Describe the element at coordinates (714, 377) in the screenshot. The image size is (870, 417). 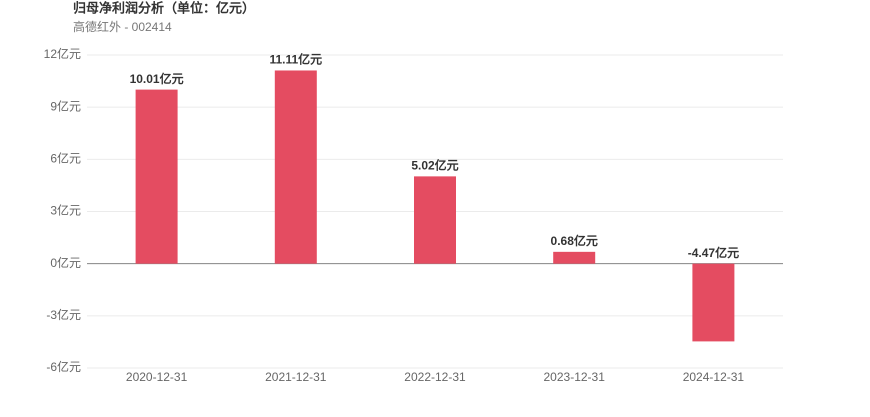
I see `x-tick-label: 2024-12-31` at that location.